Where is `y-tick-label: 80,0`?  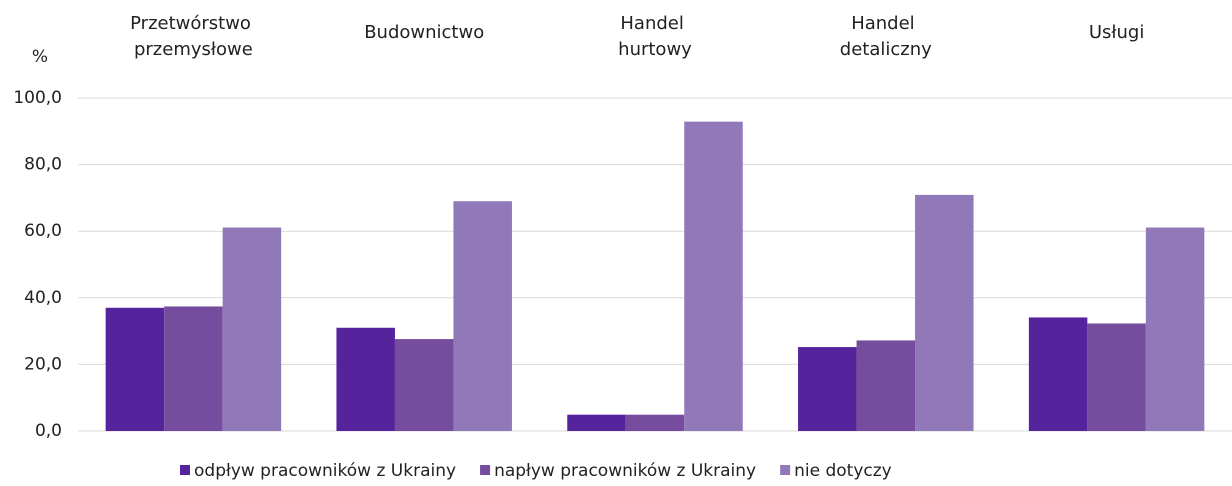
y-tick-label: 80,0 is located at coordinates (43, 165).